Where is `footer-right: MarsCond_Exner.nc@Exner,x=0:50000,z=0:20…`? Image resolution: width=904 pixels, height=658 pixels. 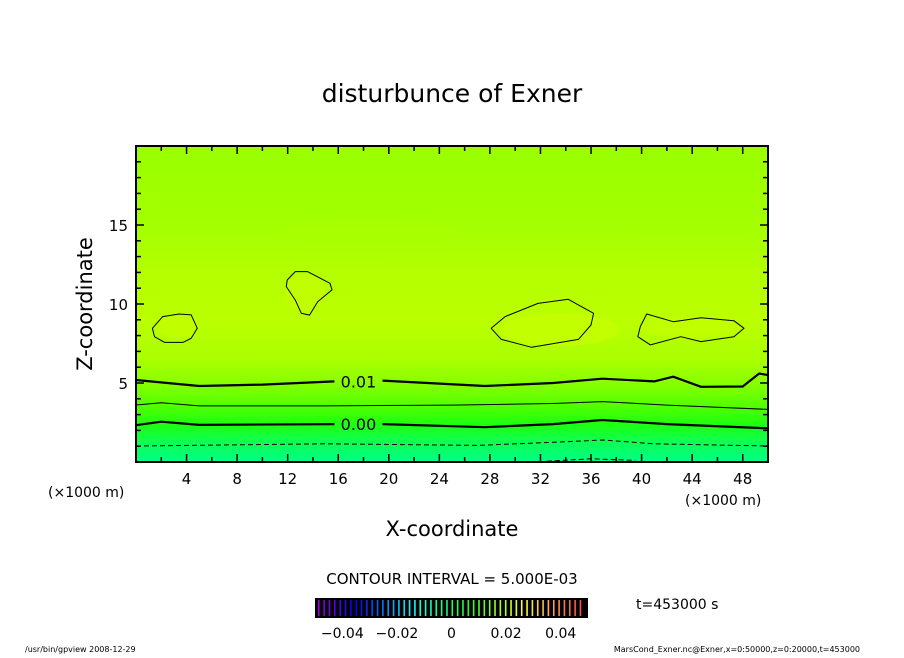
footer-right: MarsCond_Exner.nc@Exner,x=0:50000,z=0:20… is located at coordinates (737, 649).